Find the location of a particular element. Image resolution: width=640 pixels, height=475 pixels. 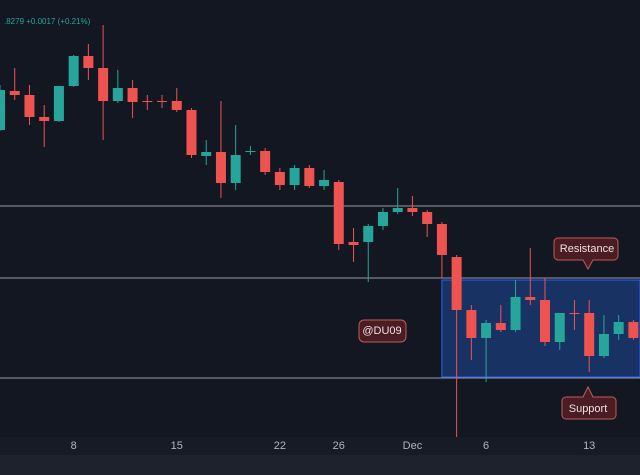

support-callout: Support is located at coordinates (589, 402).